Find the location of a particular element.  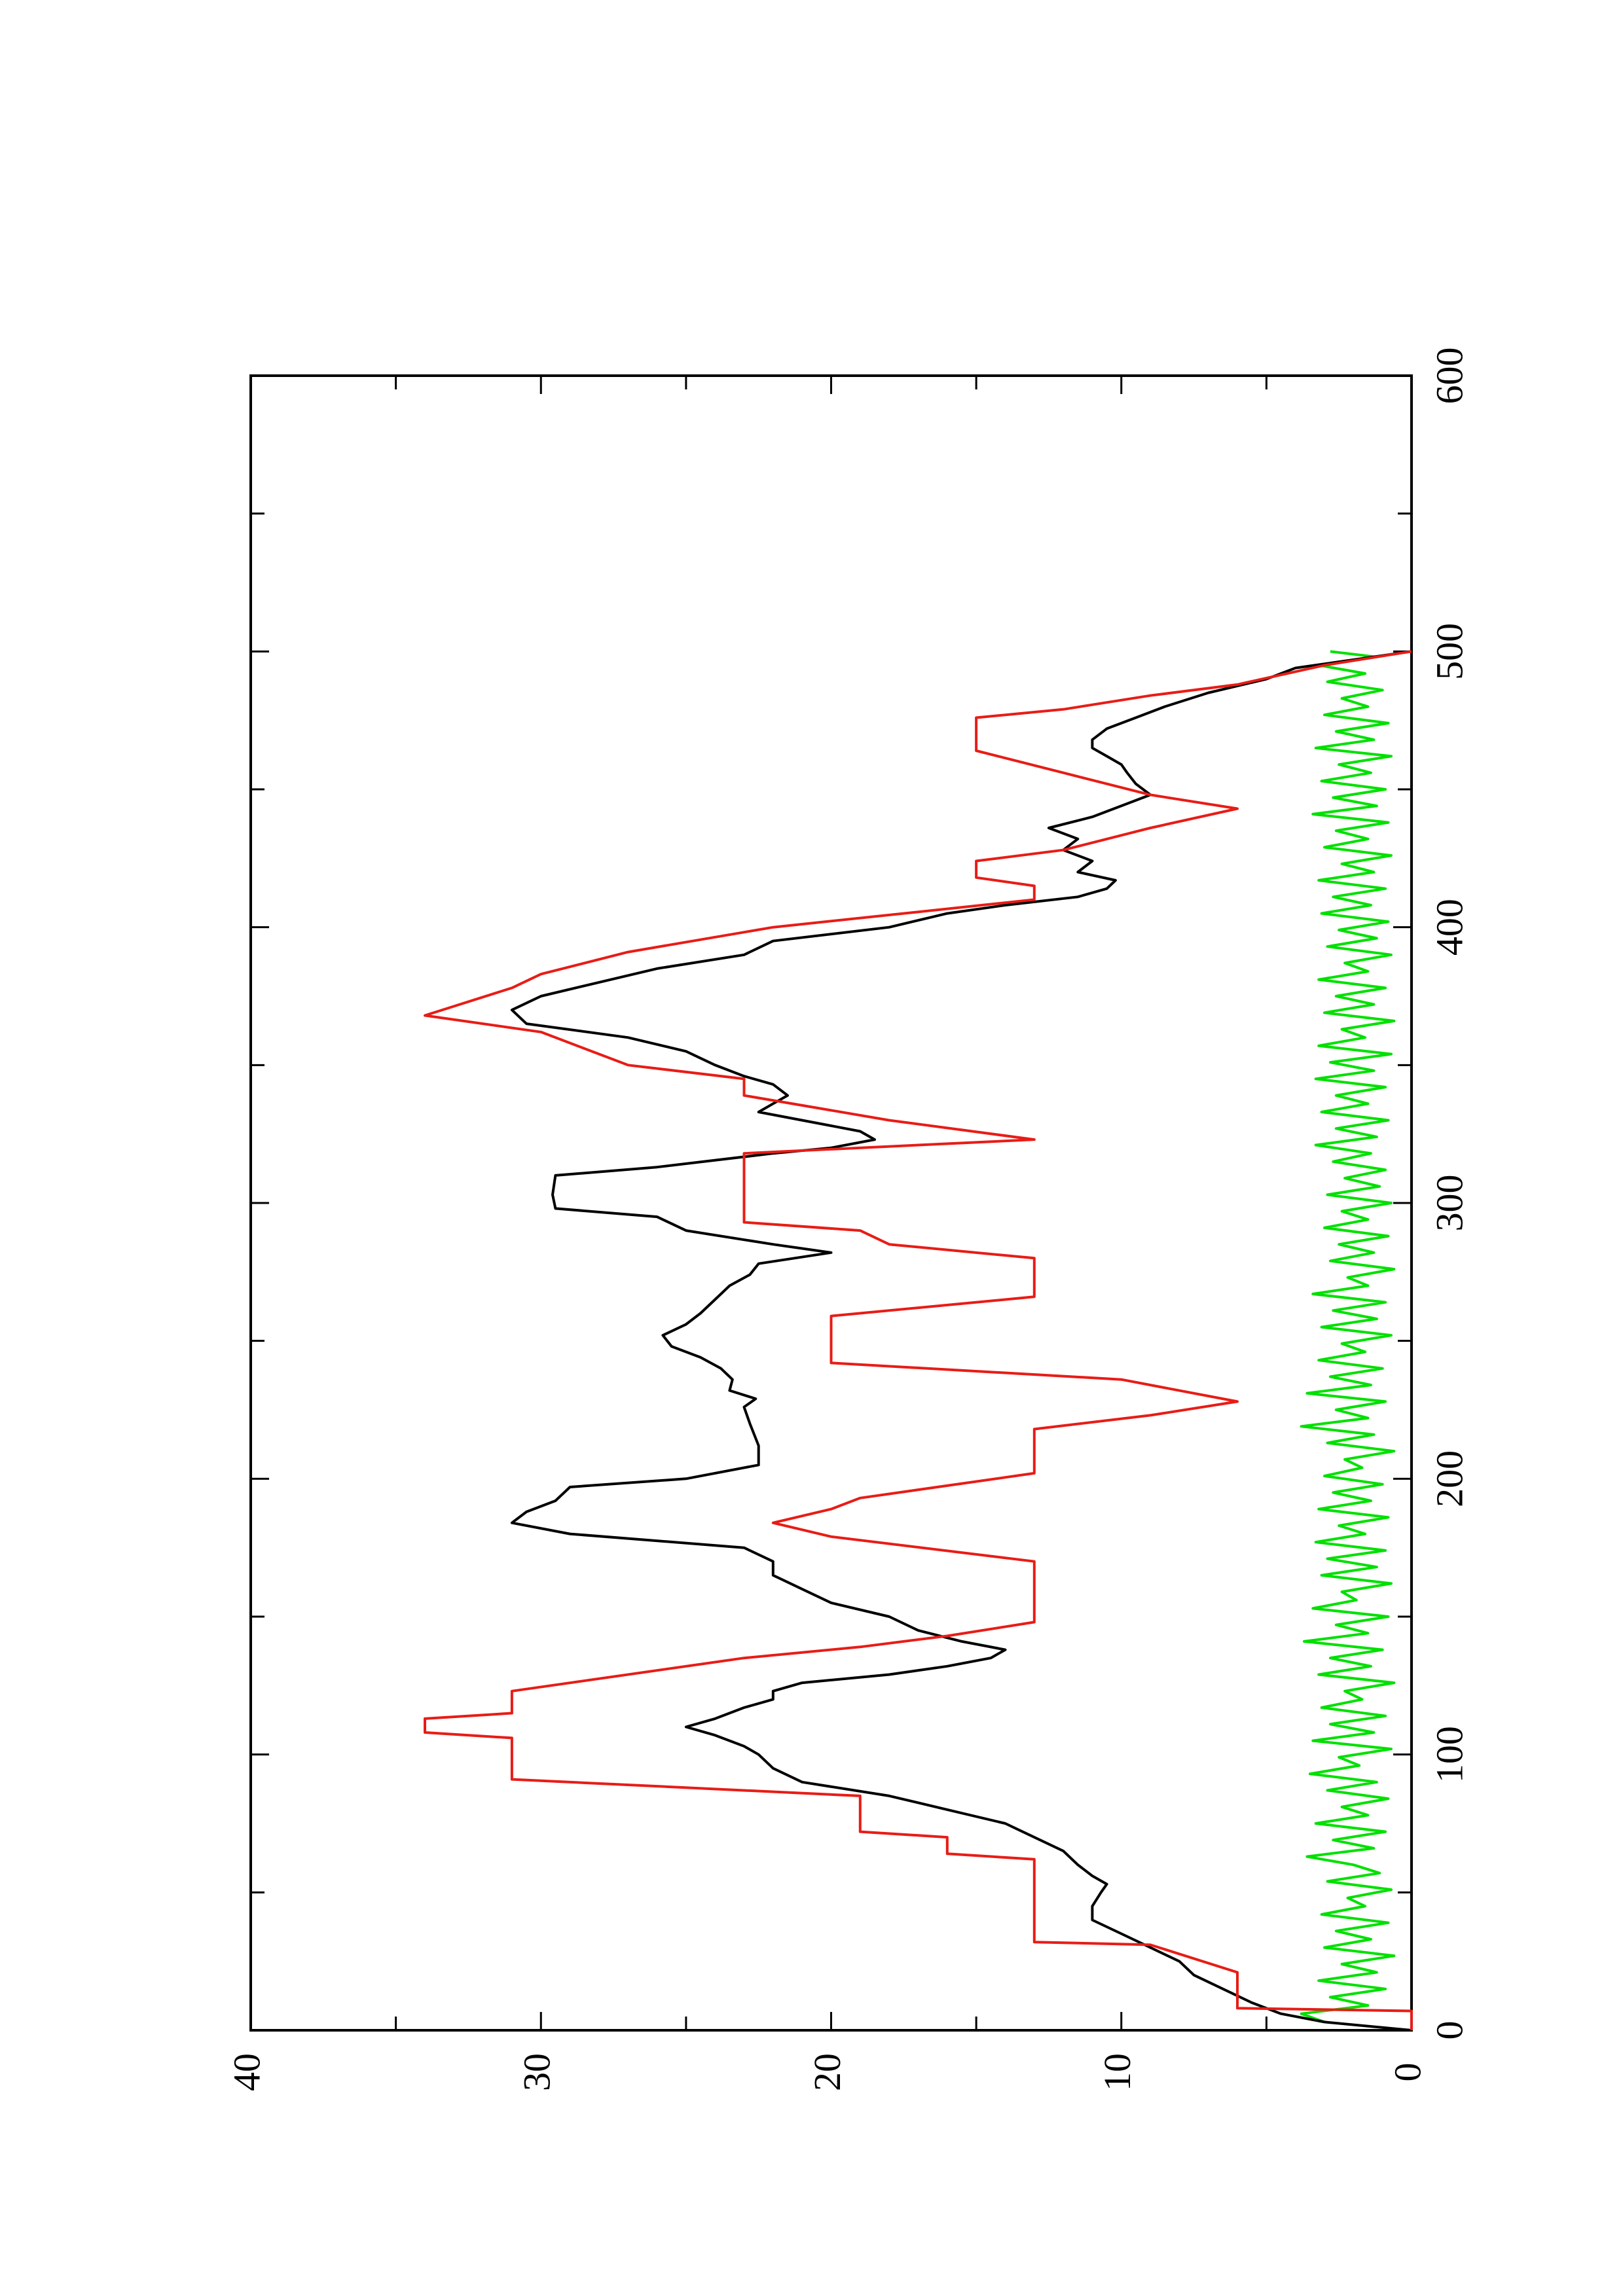

y-tick-label: 10 is located at coordinates (1117, 2072).